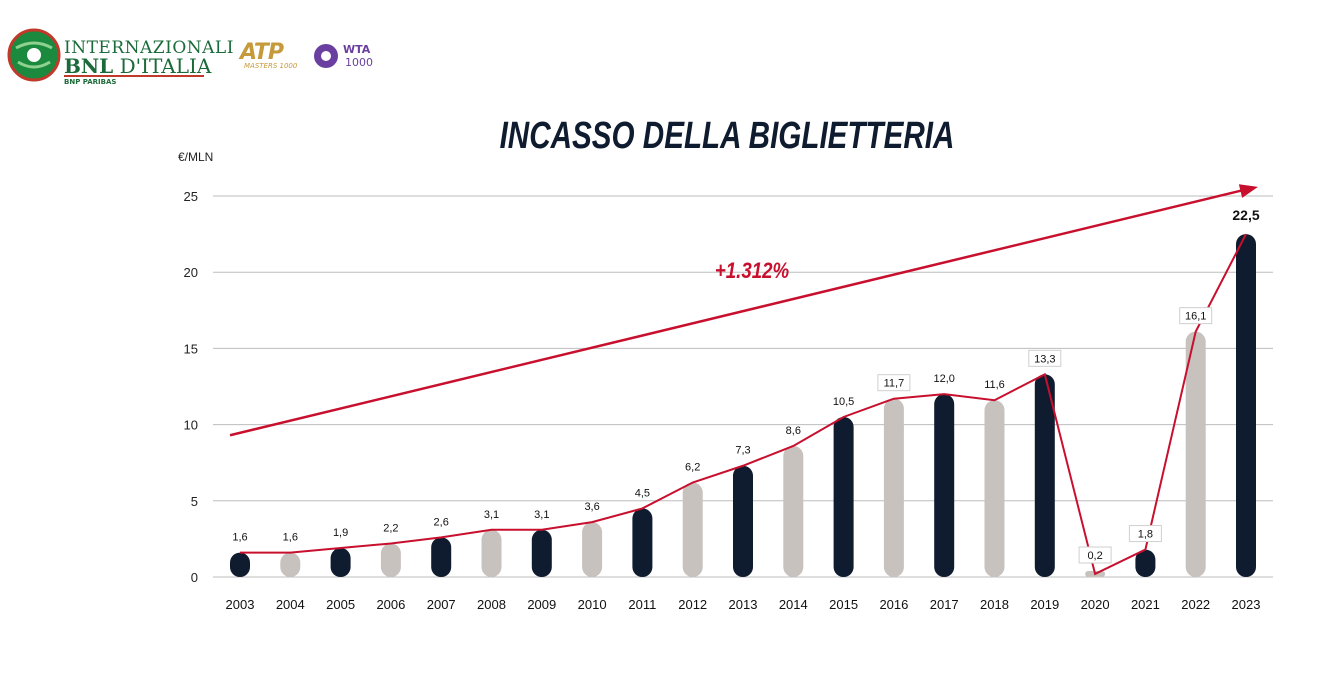 The width and height of the screenshot is (1327, 676). What do you see at coordinates (1145, 604) in the screenshot?
I see `x-tick-label: 2021` at bounding box center [1145, 604].